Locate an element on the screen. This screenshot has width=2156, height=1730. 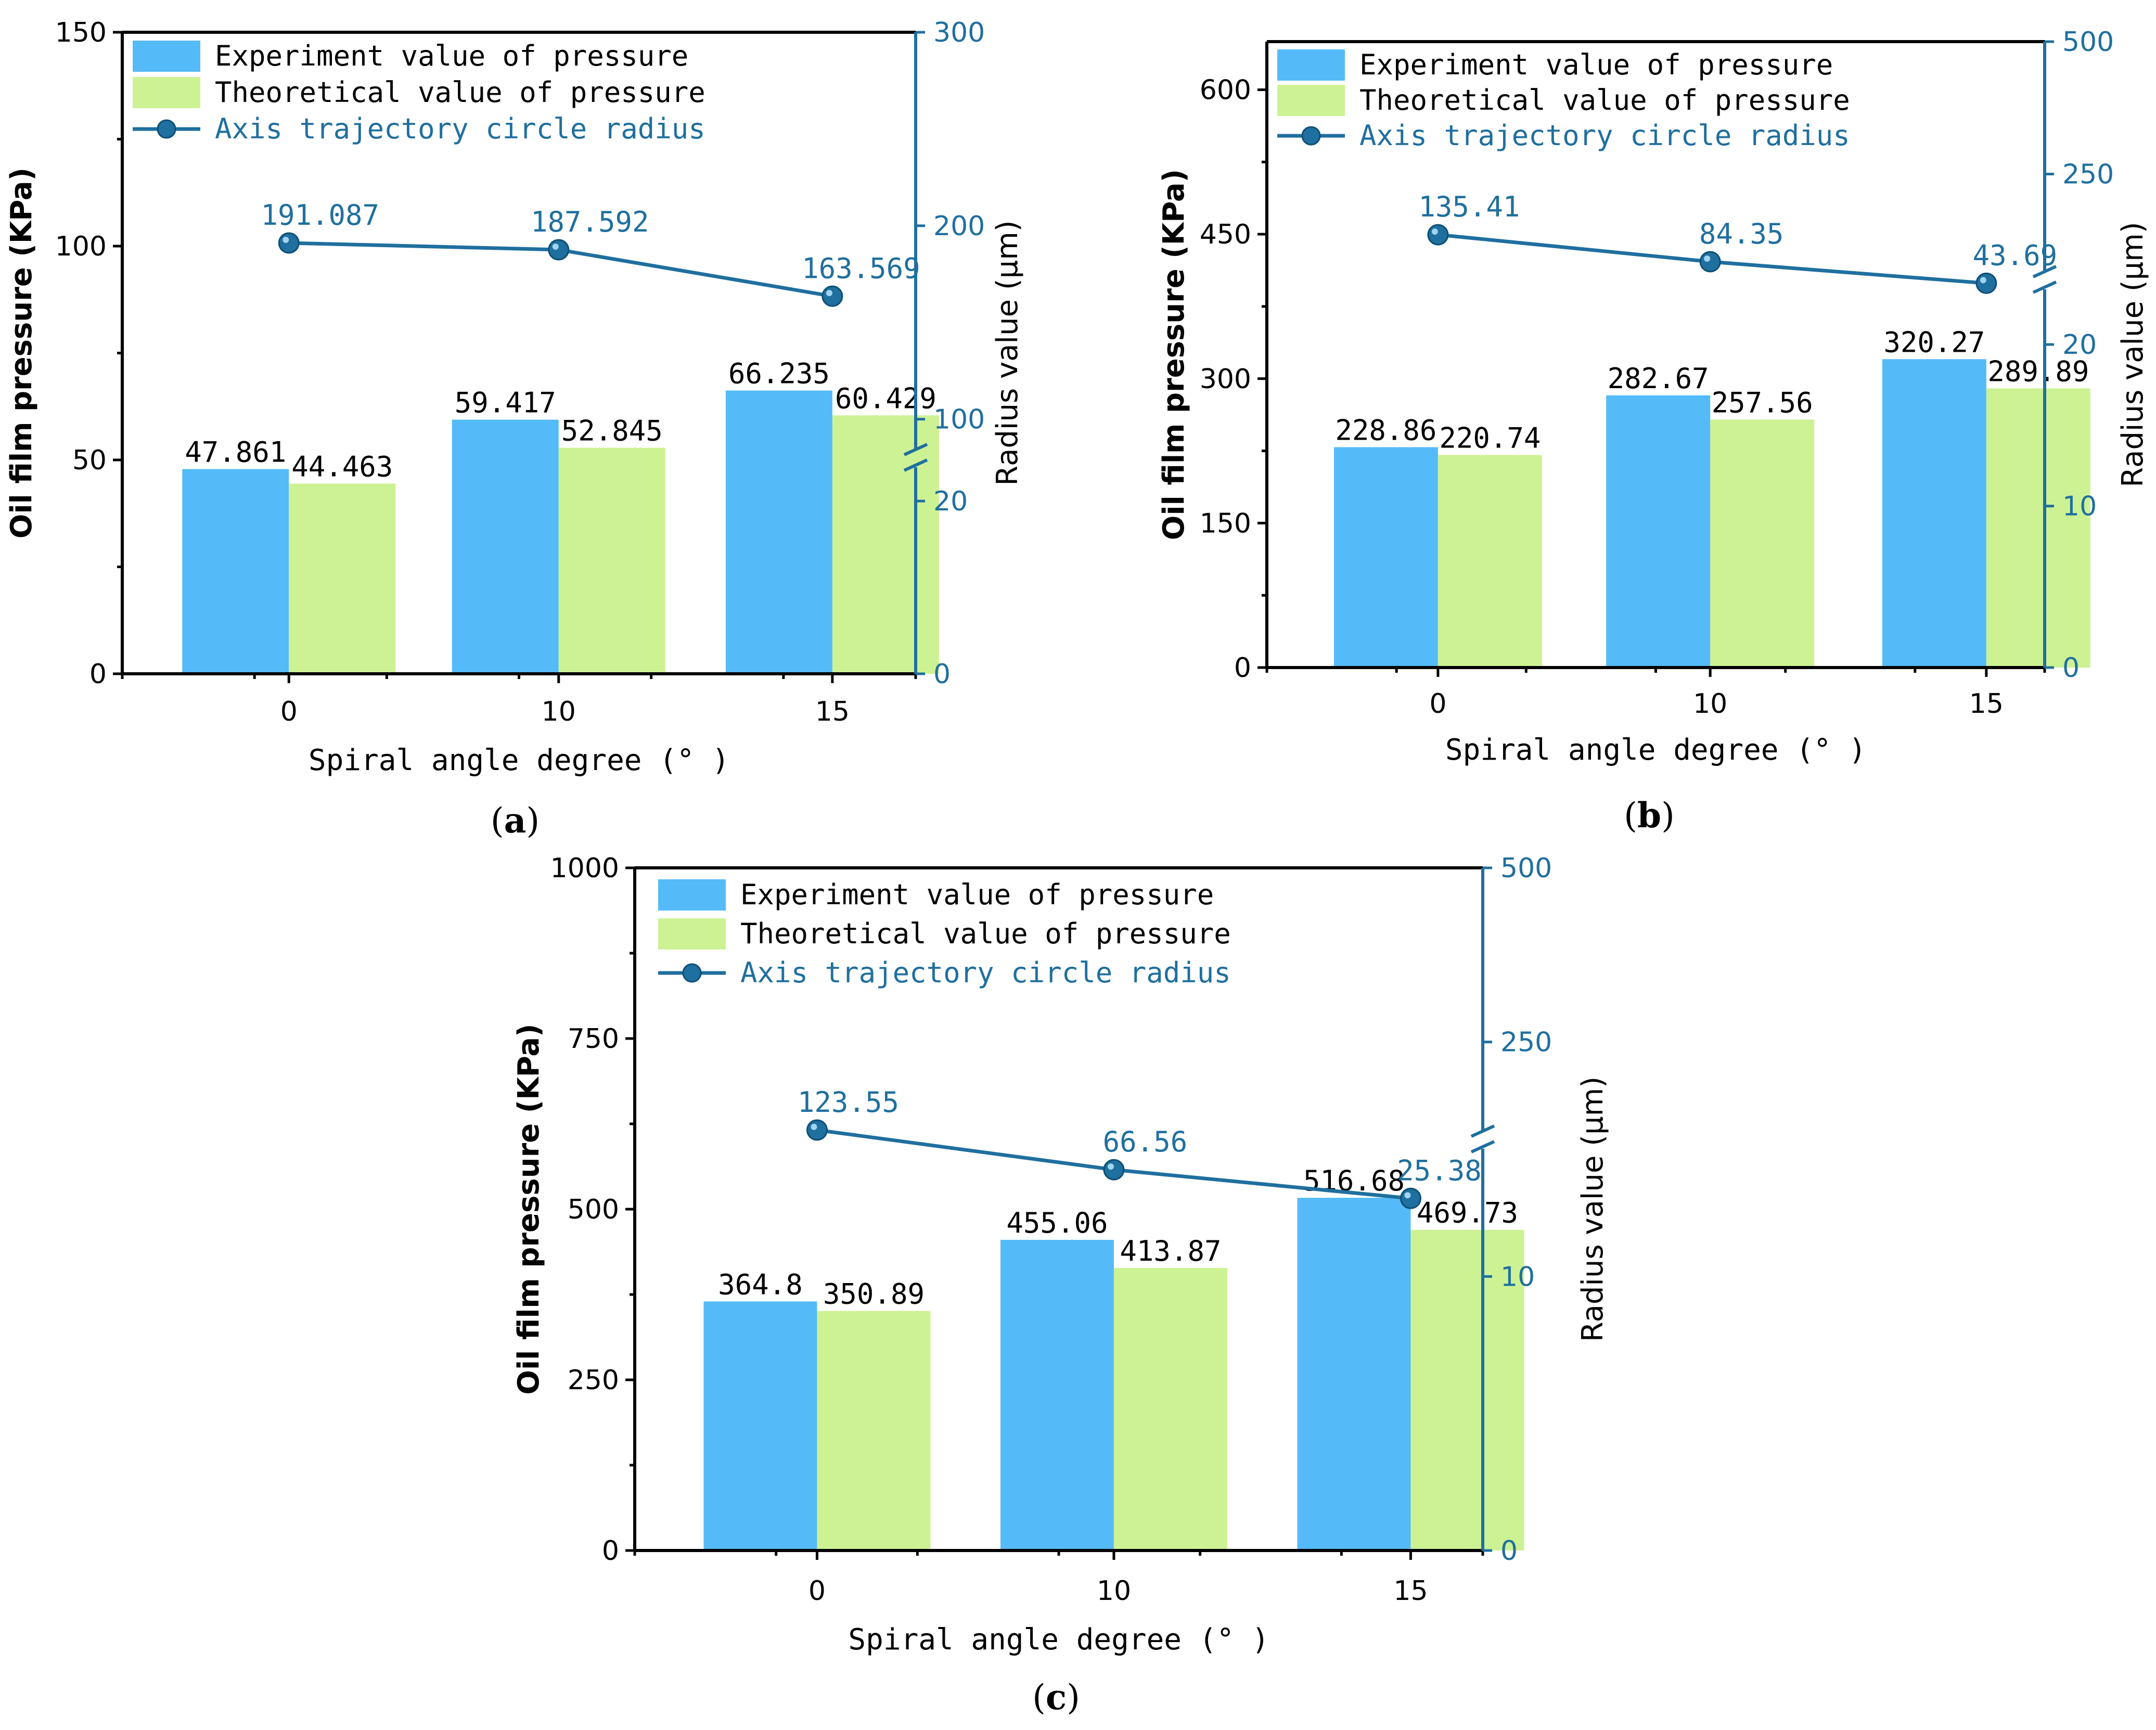
bar-label-experiment-0: 364.8 is located at coordinates (760, 1284).